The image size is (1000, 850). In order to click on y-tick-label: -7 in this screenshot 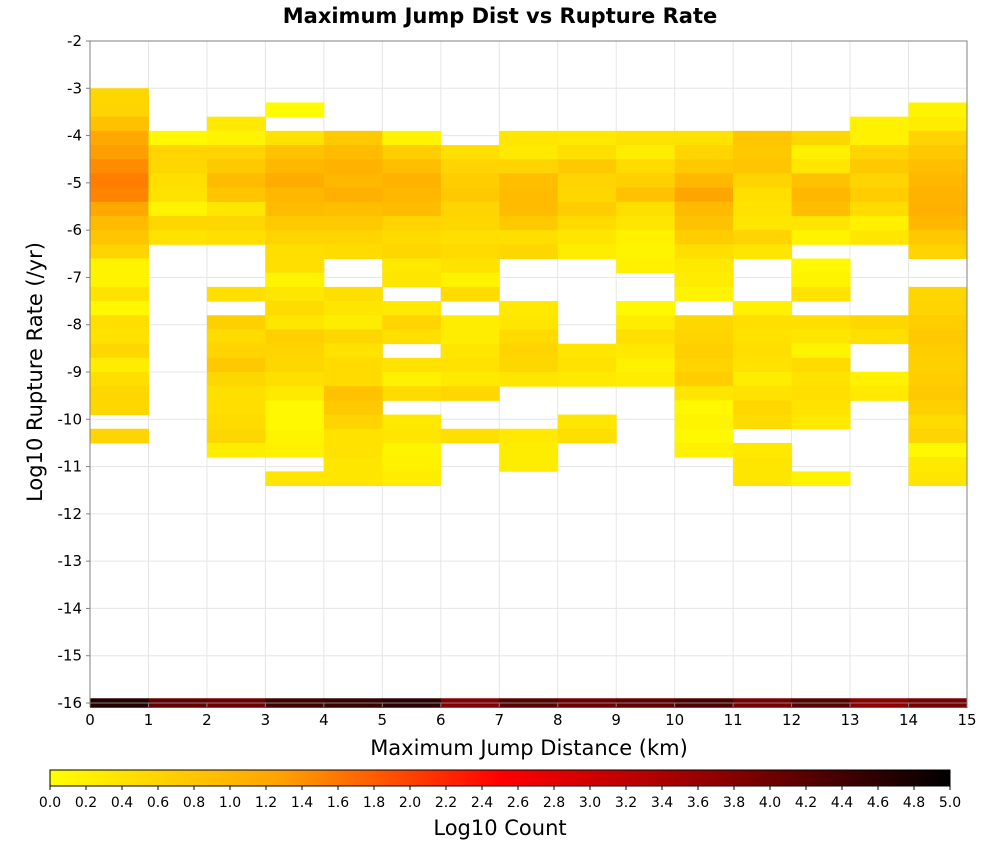, I will do `click(74, 277)`.